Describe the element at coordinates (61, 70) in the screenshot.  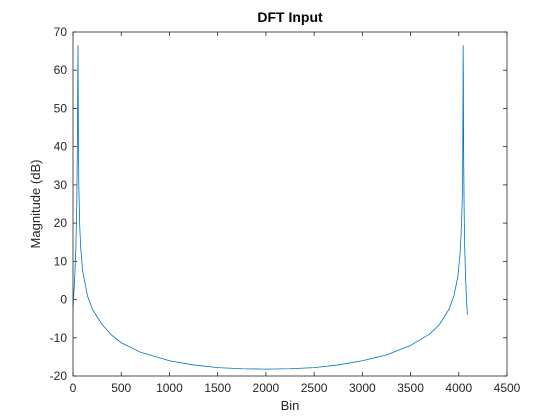
I see `y-tick-label: 60` at that location.